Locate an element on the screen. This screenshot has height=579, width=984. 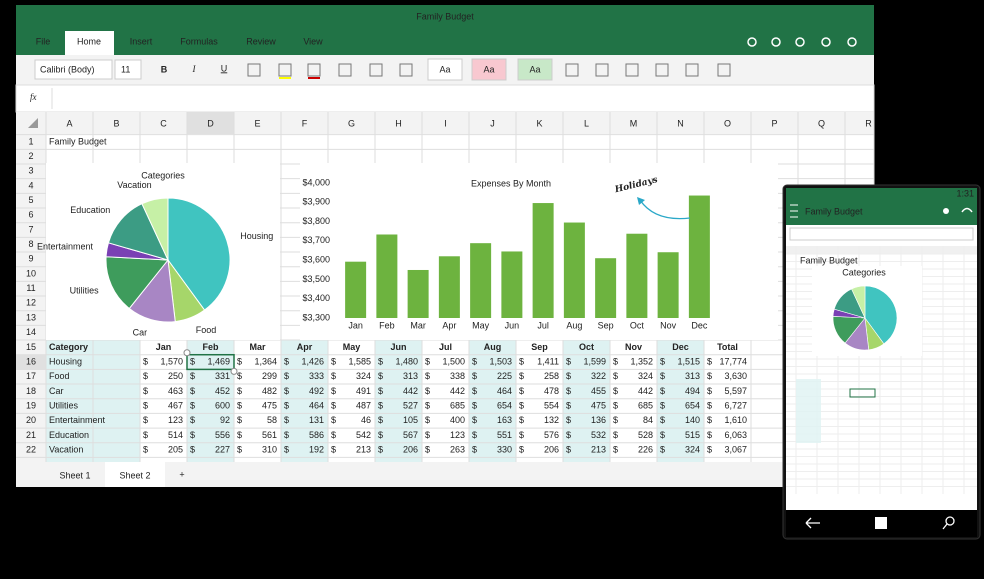
cell-style-label: Aa is located at coordinates (488, 69).